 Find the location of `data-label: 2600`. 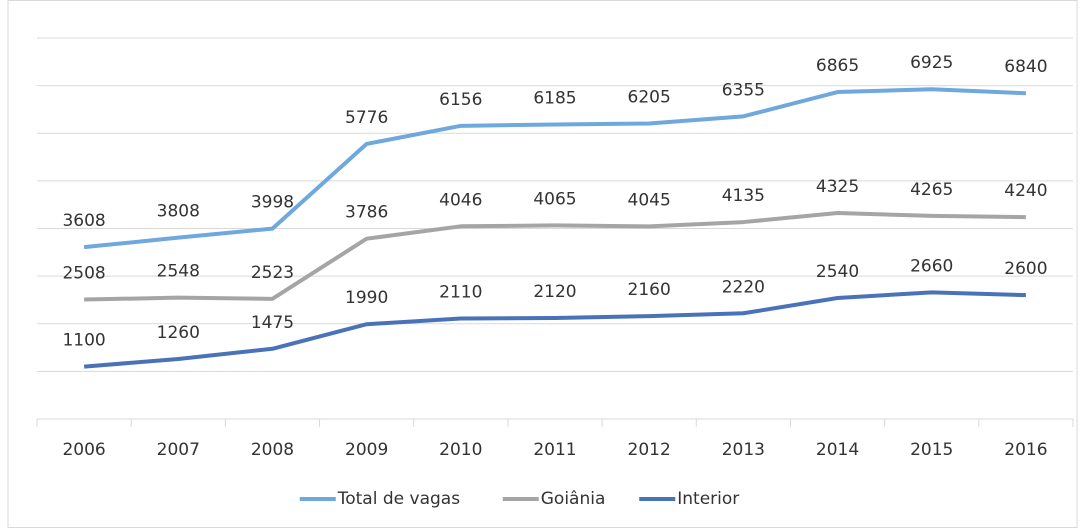

data-label: 2600 is located at coordinates (1025, 269).